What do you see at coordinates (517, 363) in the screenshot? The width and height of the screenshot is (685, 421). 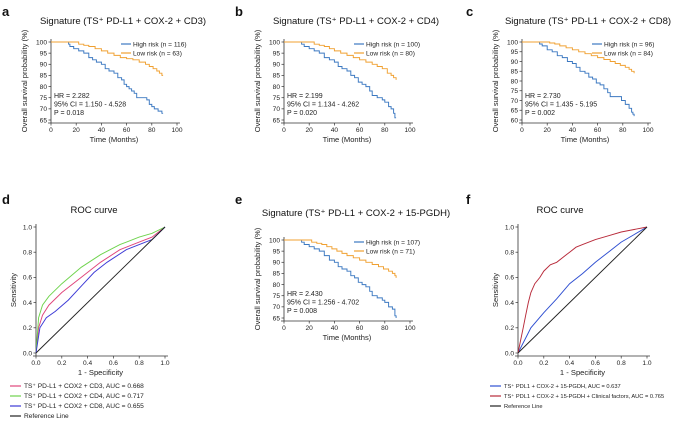 I see `x-tick-label: 0.0` at bounding box center [517, 363].